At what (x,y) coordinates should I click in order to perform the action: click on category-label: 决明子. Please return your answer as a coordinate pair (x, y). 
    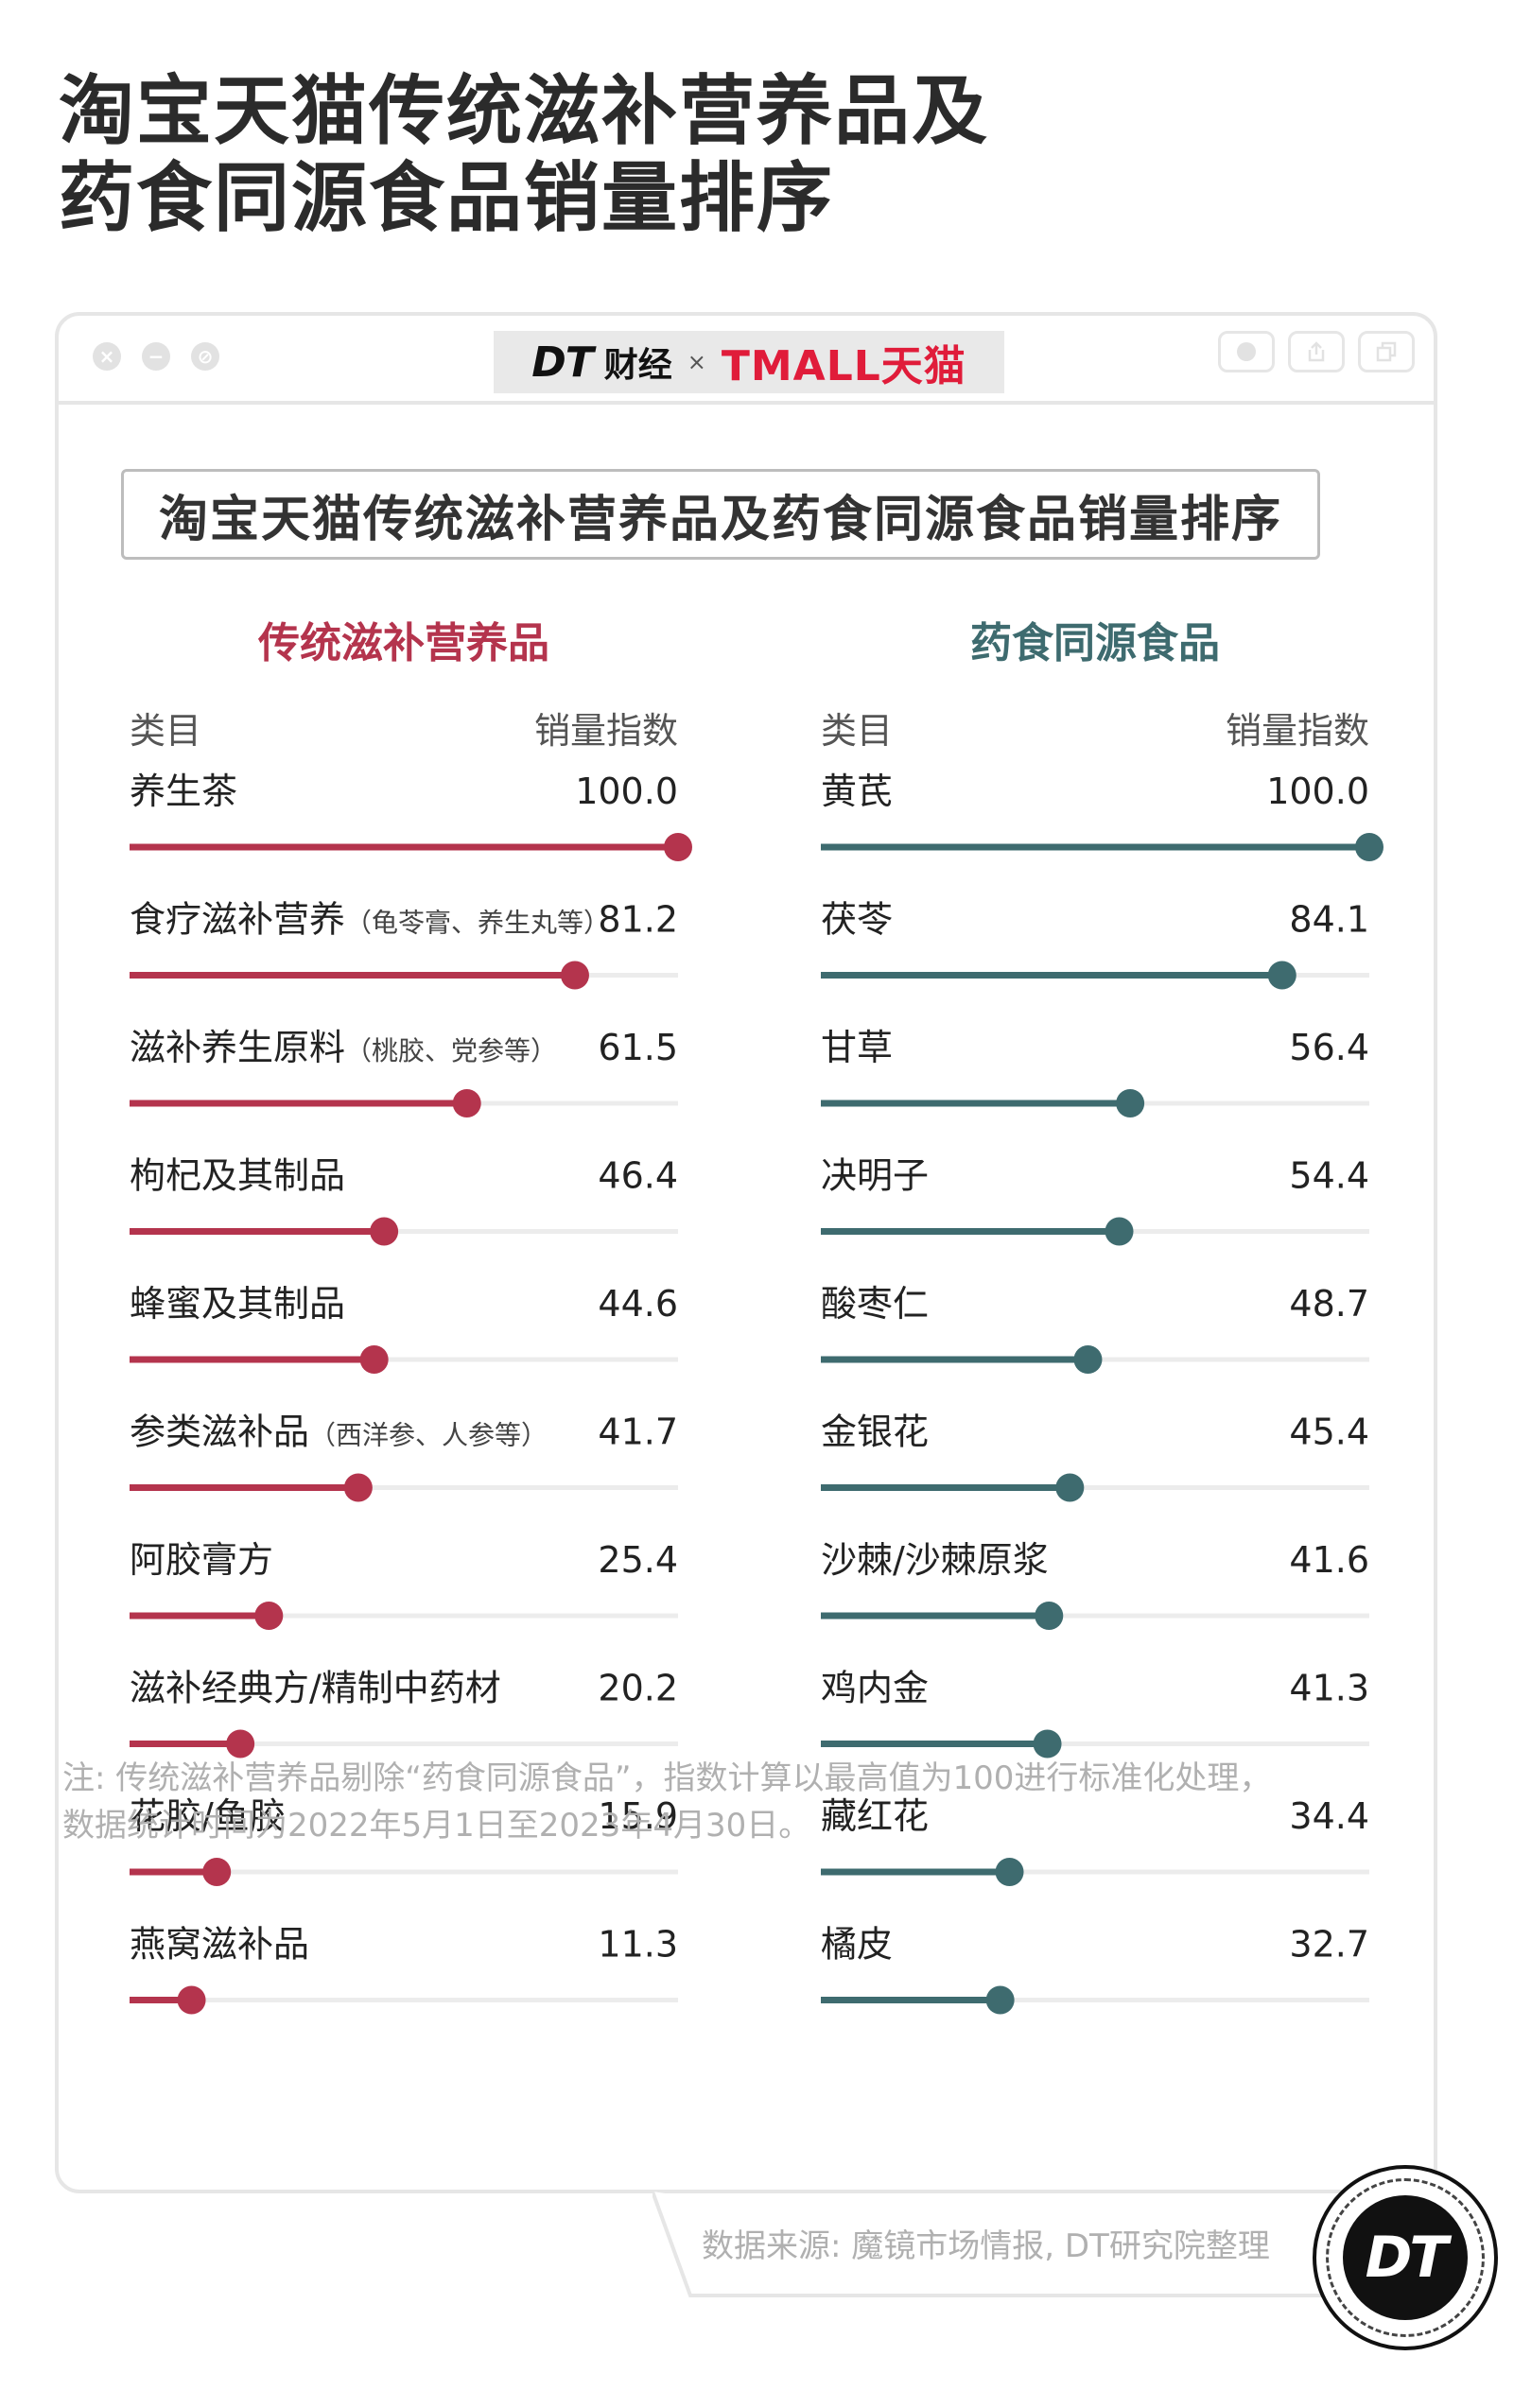
    Looking at the image, I should click on (875, 1176).